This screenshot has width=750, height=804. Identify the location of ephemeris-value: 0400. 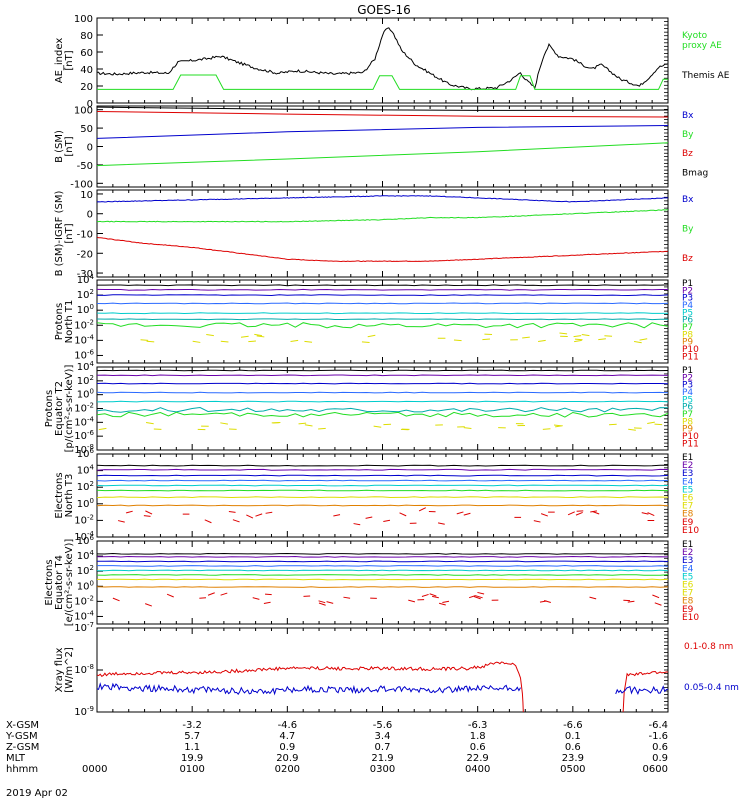
(477, 769).